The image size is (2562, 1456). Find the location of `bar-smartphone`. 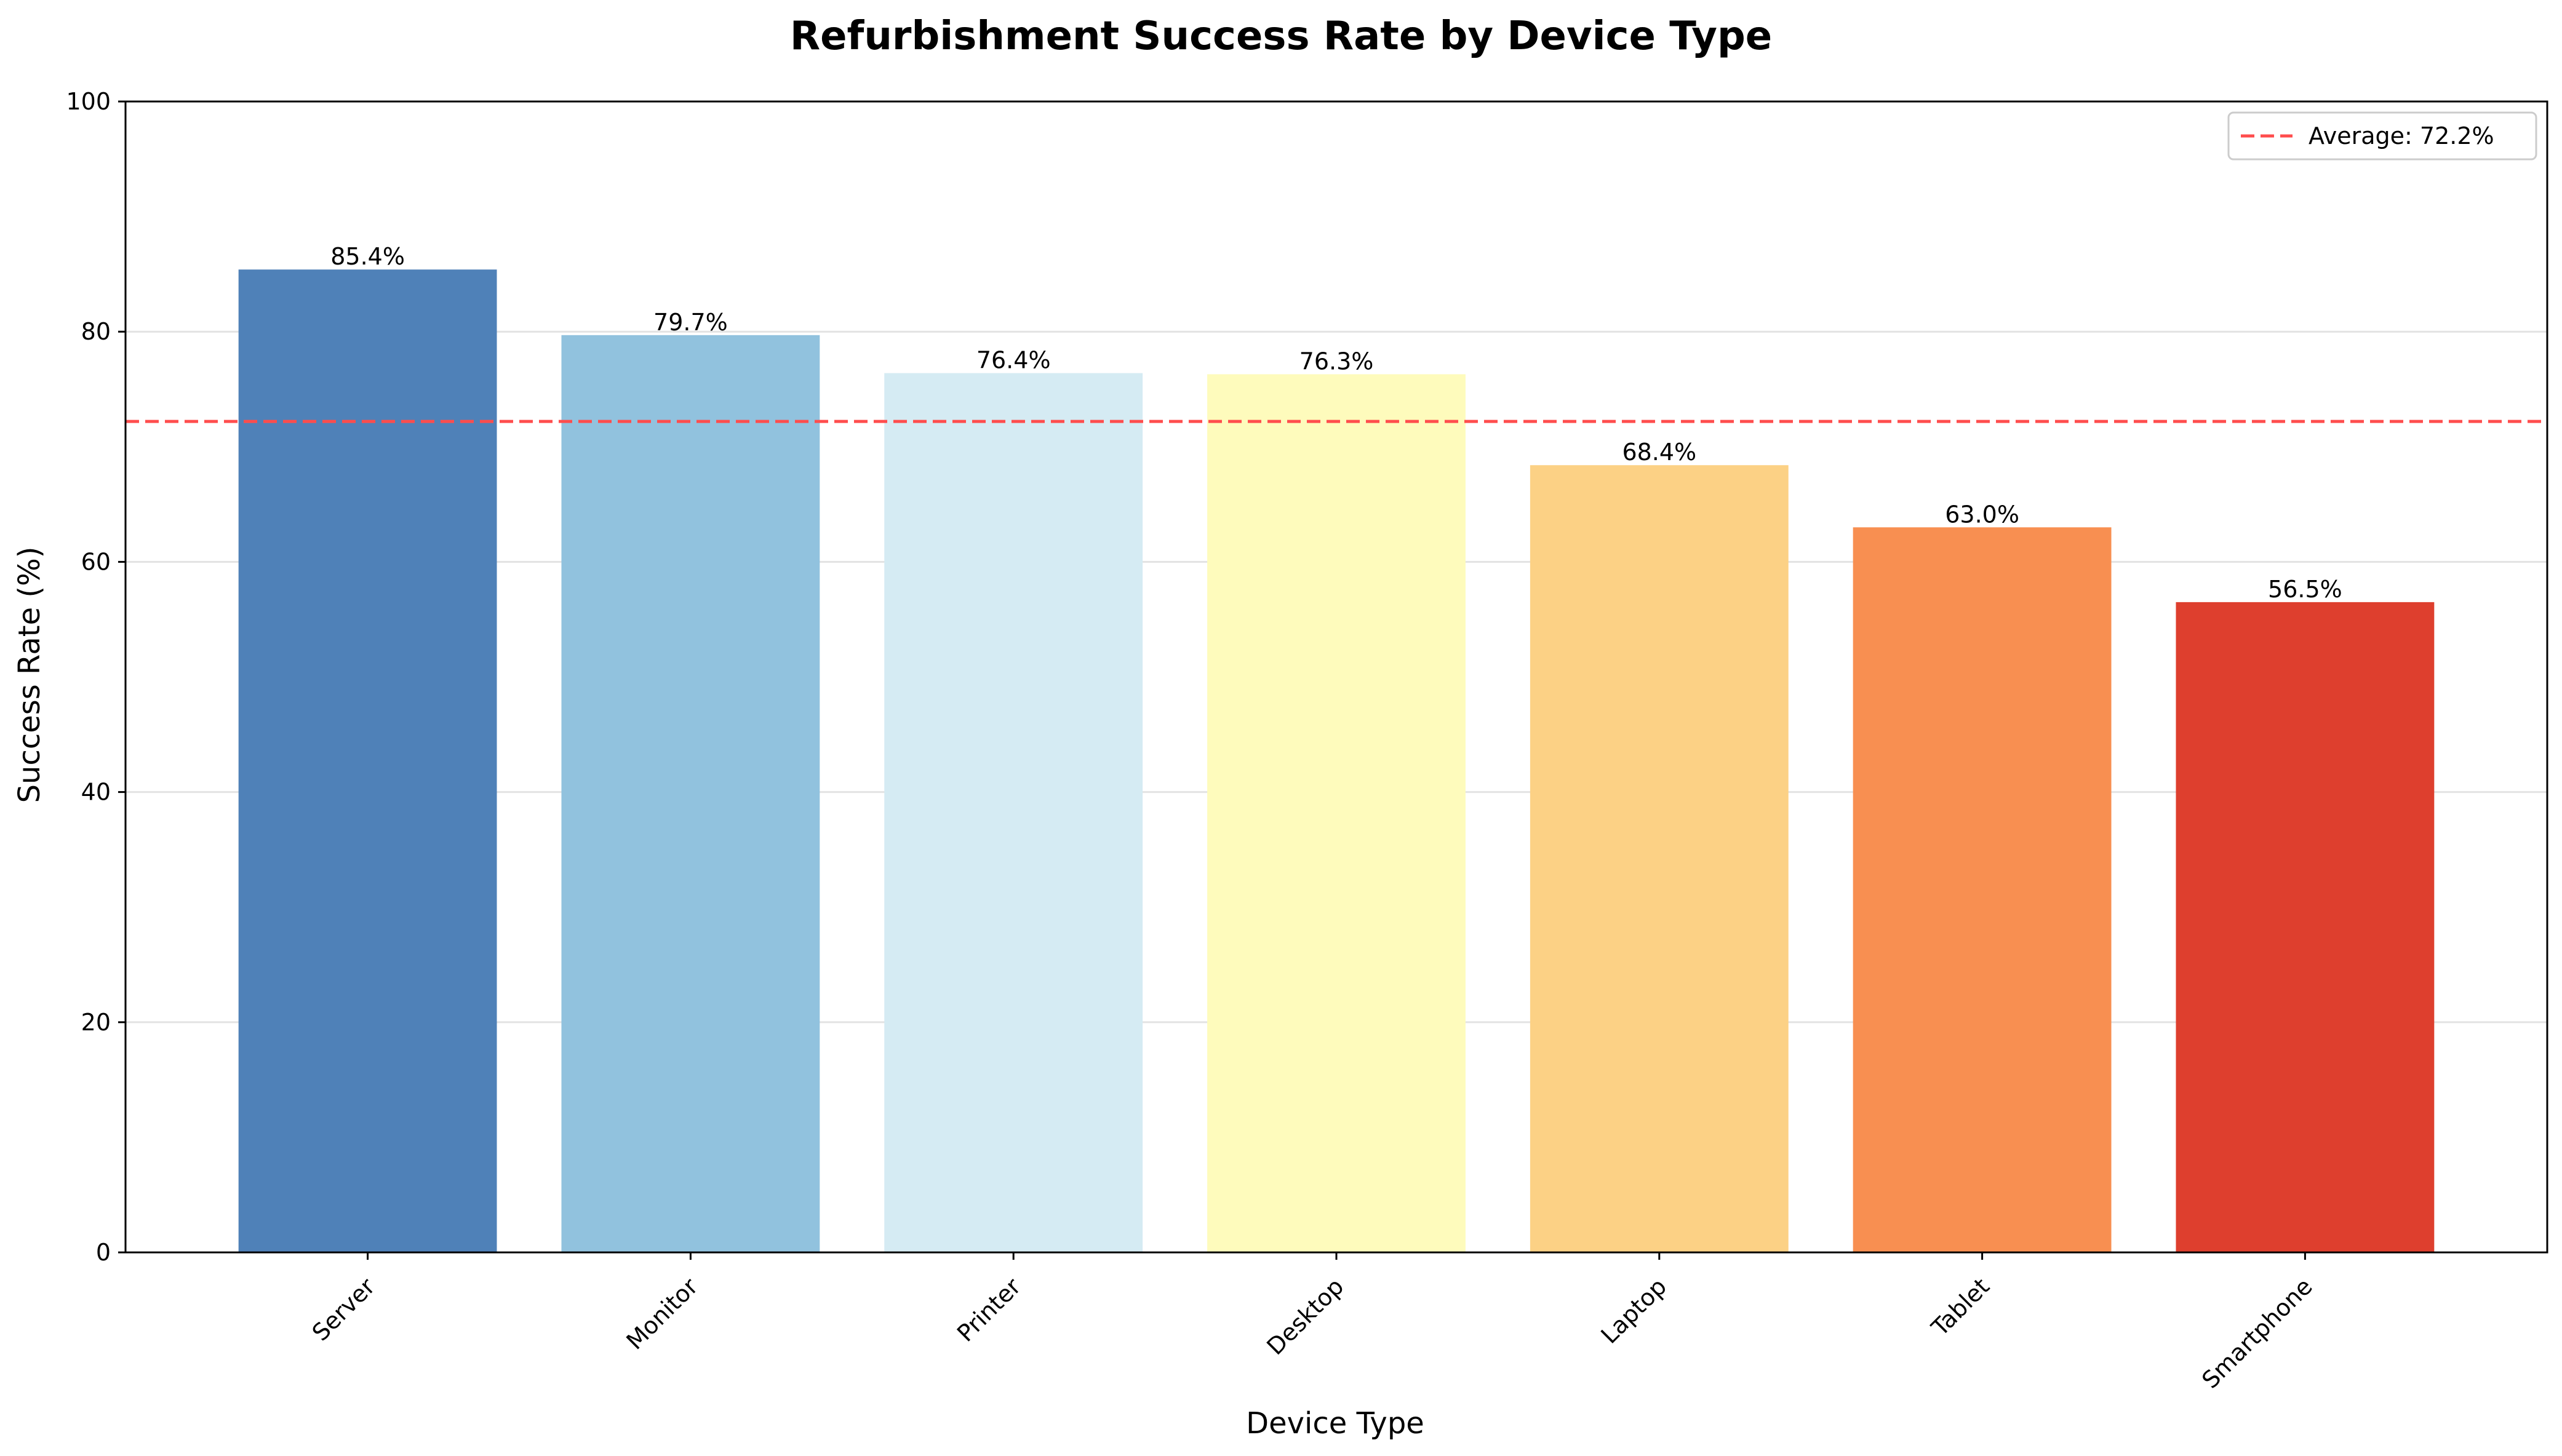

bar-smartphone is located at coordinates (2305, 927).